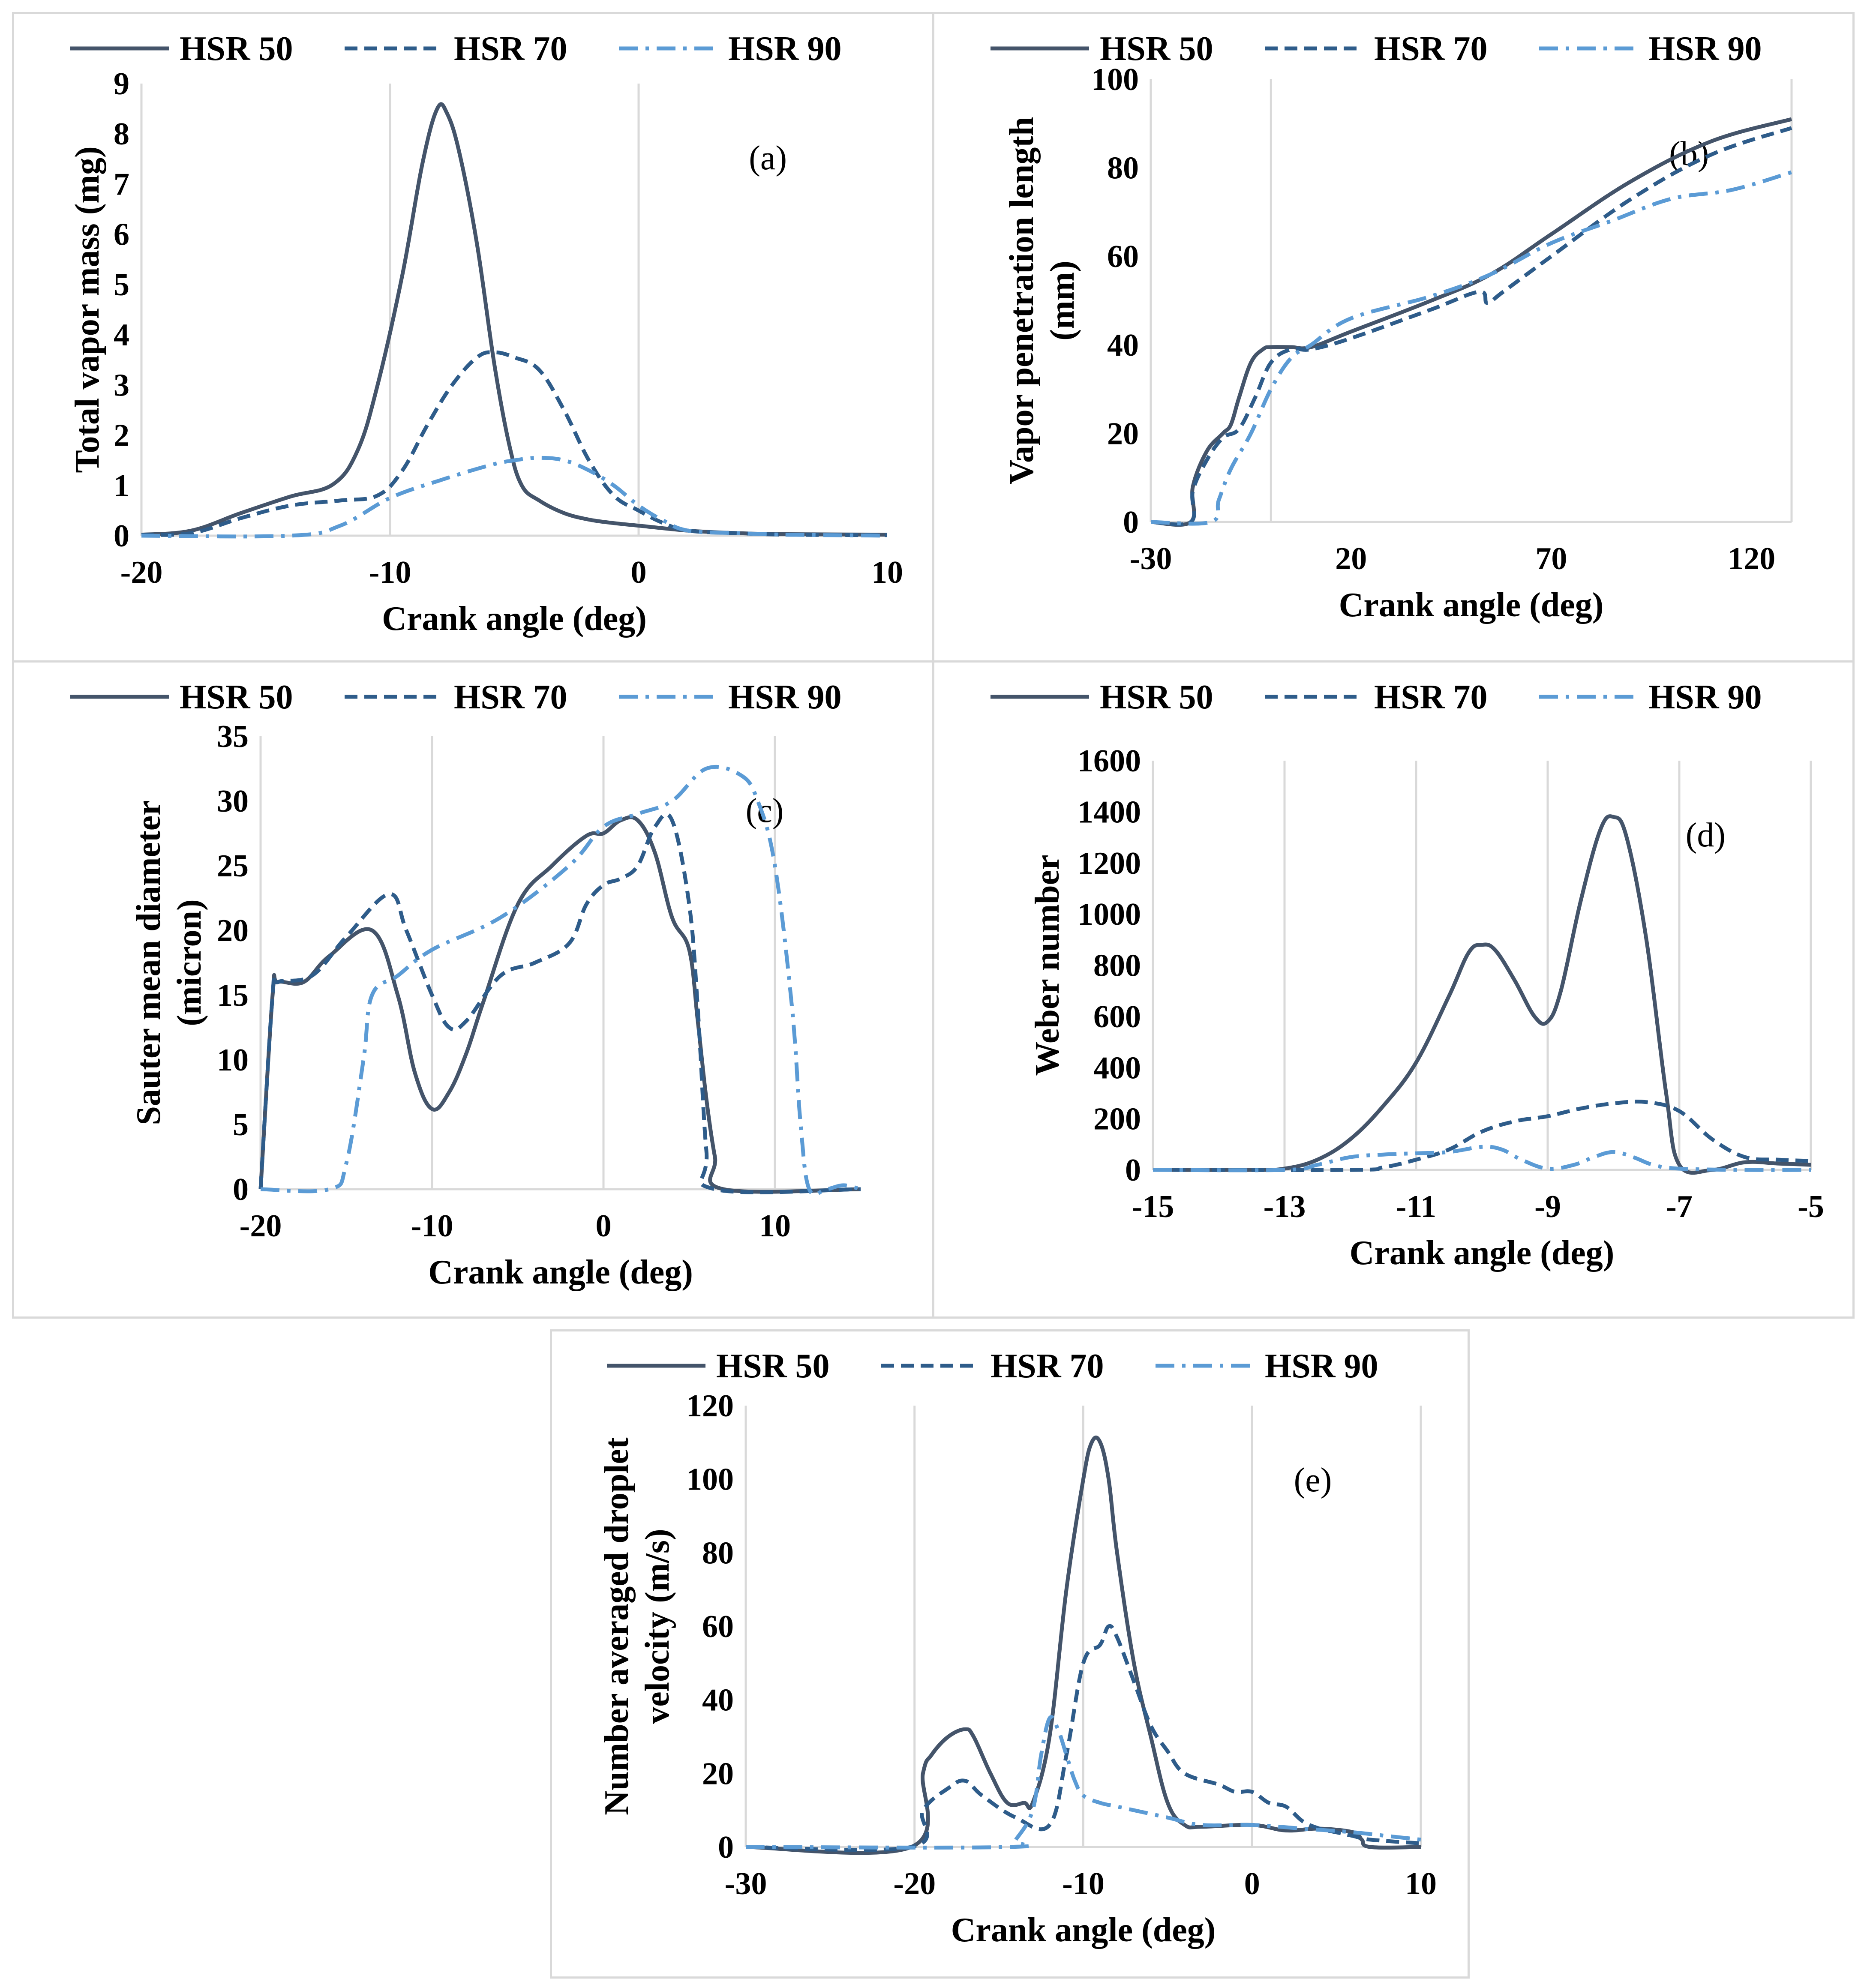  I want to click on y-tick-label: 800, so click(1117, 966).